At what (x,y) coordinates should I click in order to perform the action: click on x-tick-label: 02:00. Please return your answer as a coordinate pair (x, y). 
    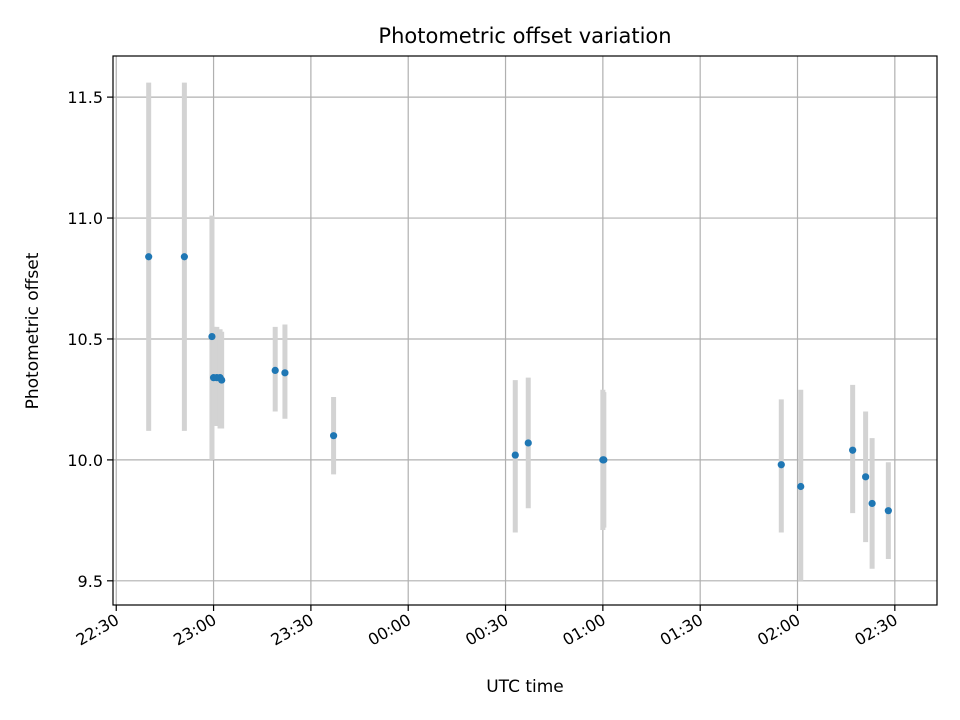
    Looking at the image, I should click on (778, 630).